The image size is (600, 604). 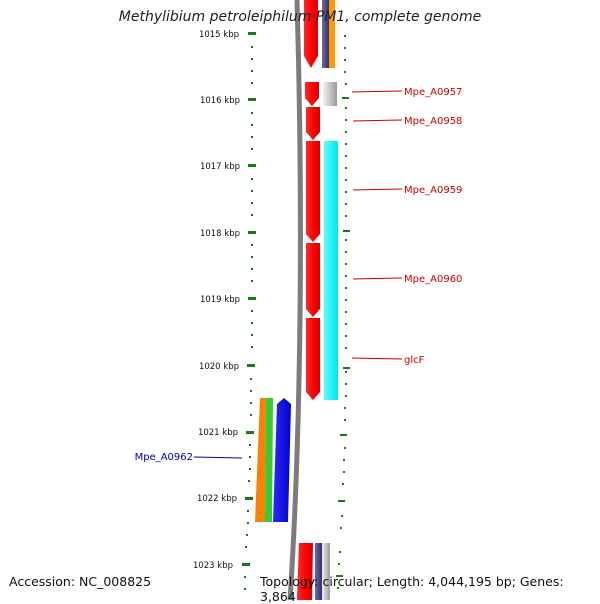 I want to click on gene-block-grey, so click(x=330, y=94).